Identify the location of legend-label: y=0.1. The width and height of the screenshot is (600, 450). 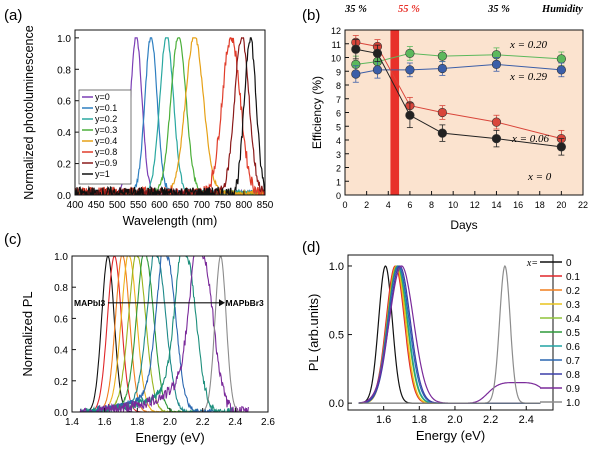
(106, 108).